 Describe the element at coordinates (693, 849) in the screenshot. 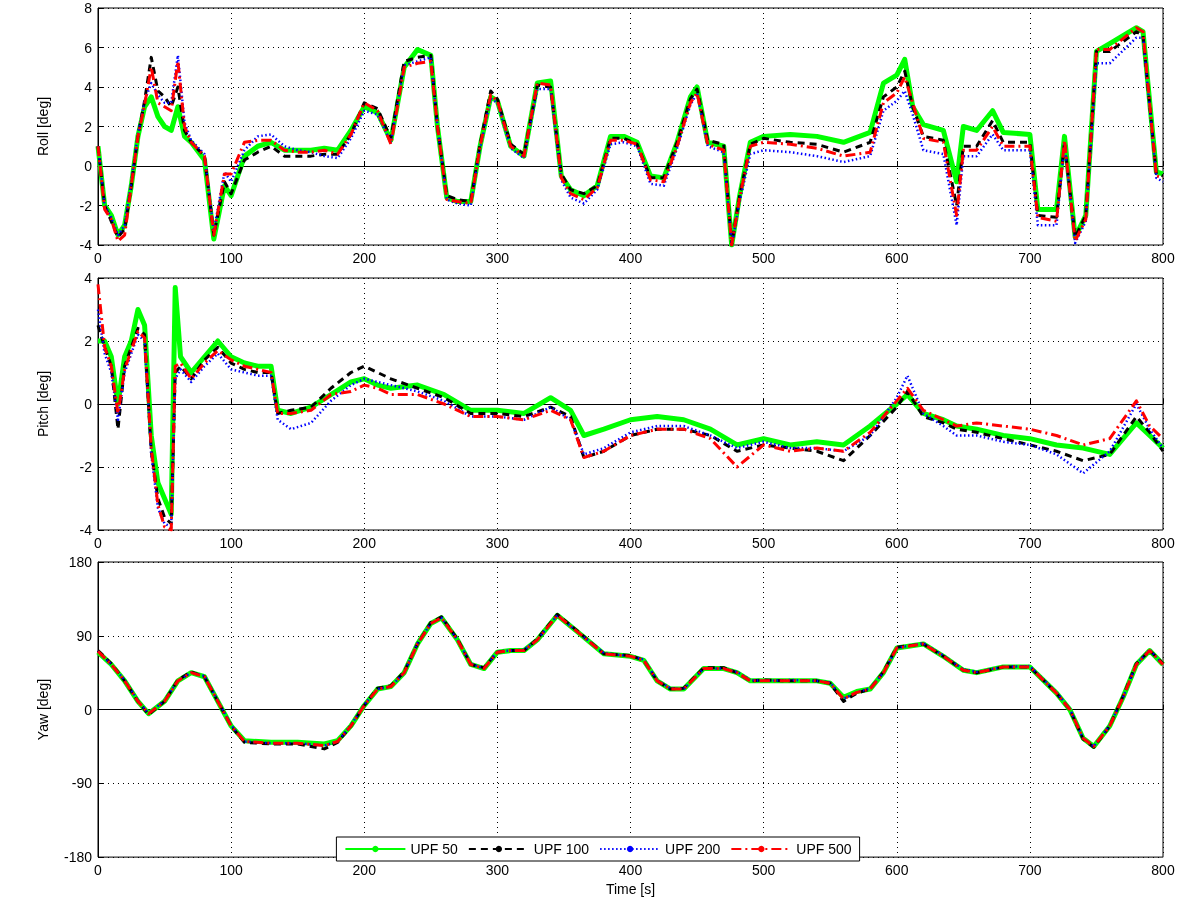

I see `legend-label: UPF 200` at that location.